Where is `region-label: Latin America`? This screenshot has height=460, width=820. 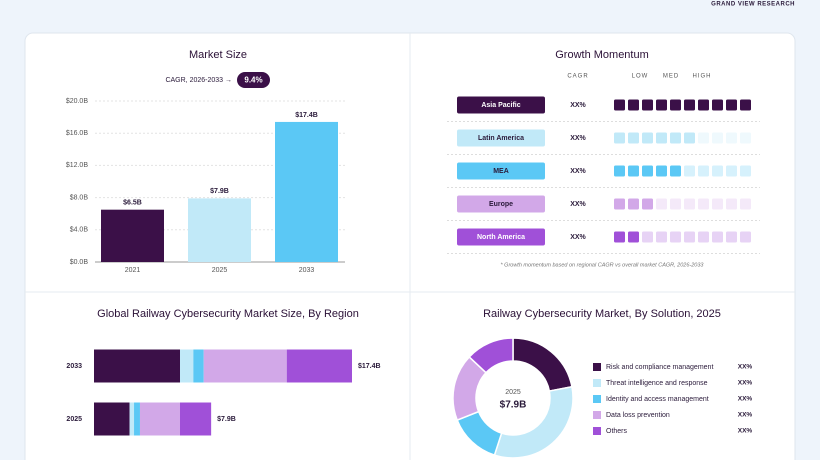
region-label: Latin America is located at coordinates (501, 138).